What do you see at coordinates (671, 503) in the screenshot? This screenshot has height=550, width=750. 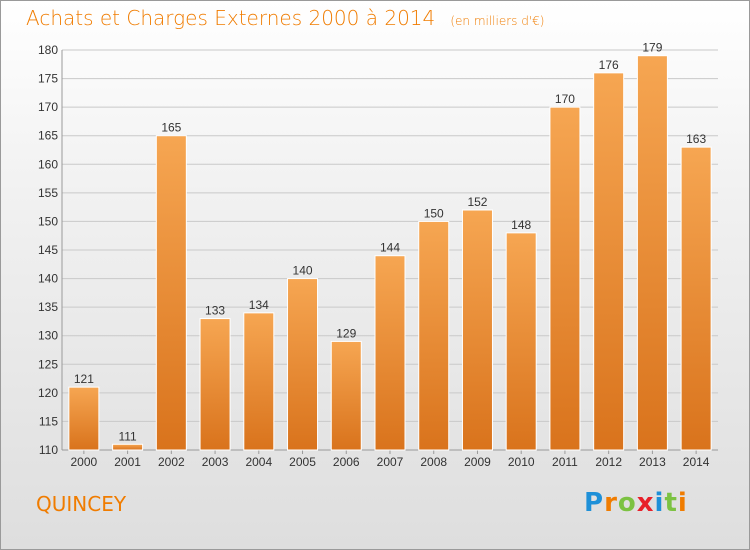 I see `logo-letter: t` at bounding box center [671, 503].